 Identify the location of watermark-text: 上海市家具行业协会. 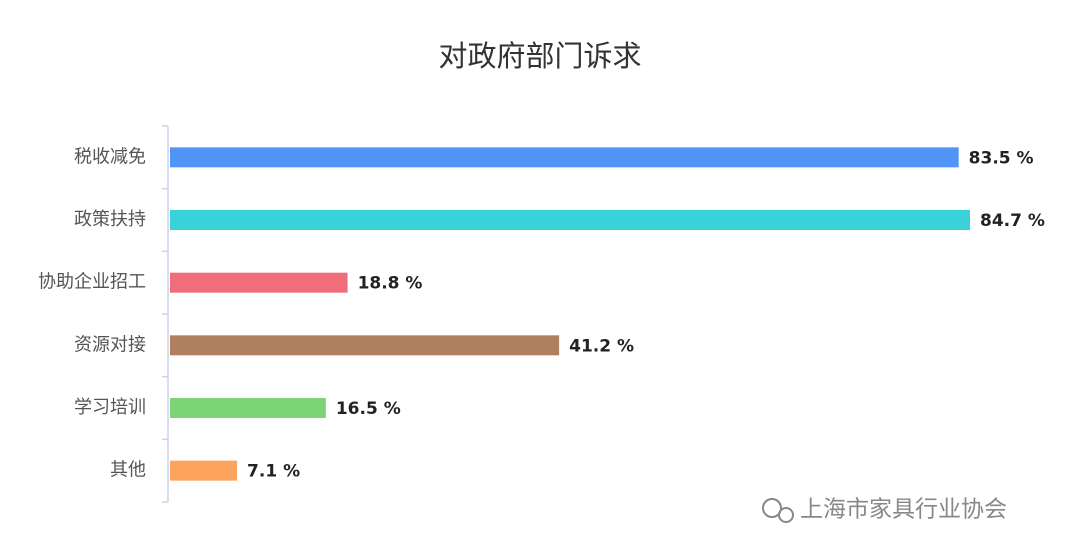
(903, 510).